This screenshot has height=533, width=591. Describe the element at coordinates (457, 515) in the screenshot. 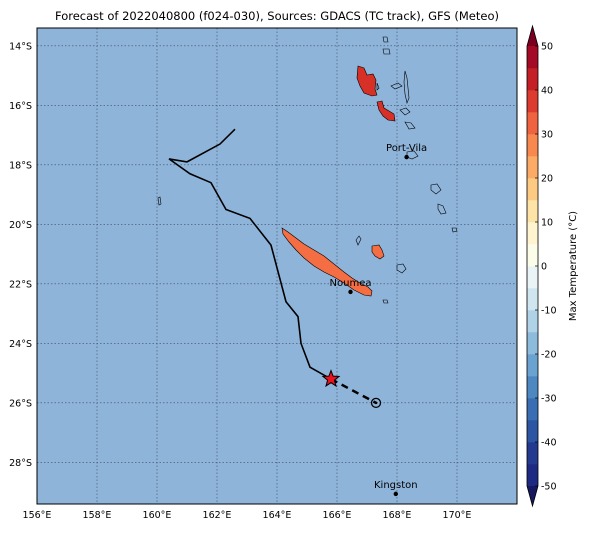

I see `lon-tick-label: 170°E` at that location.